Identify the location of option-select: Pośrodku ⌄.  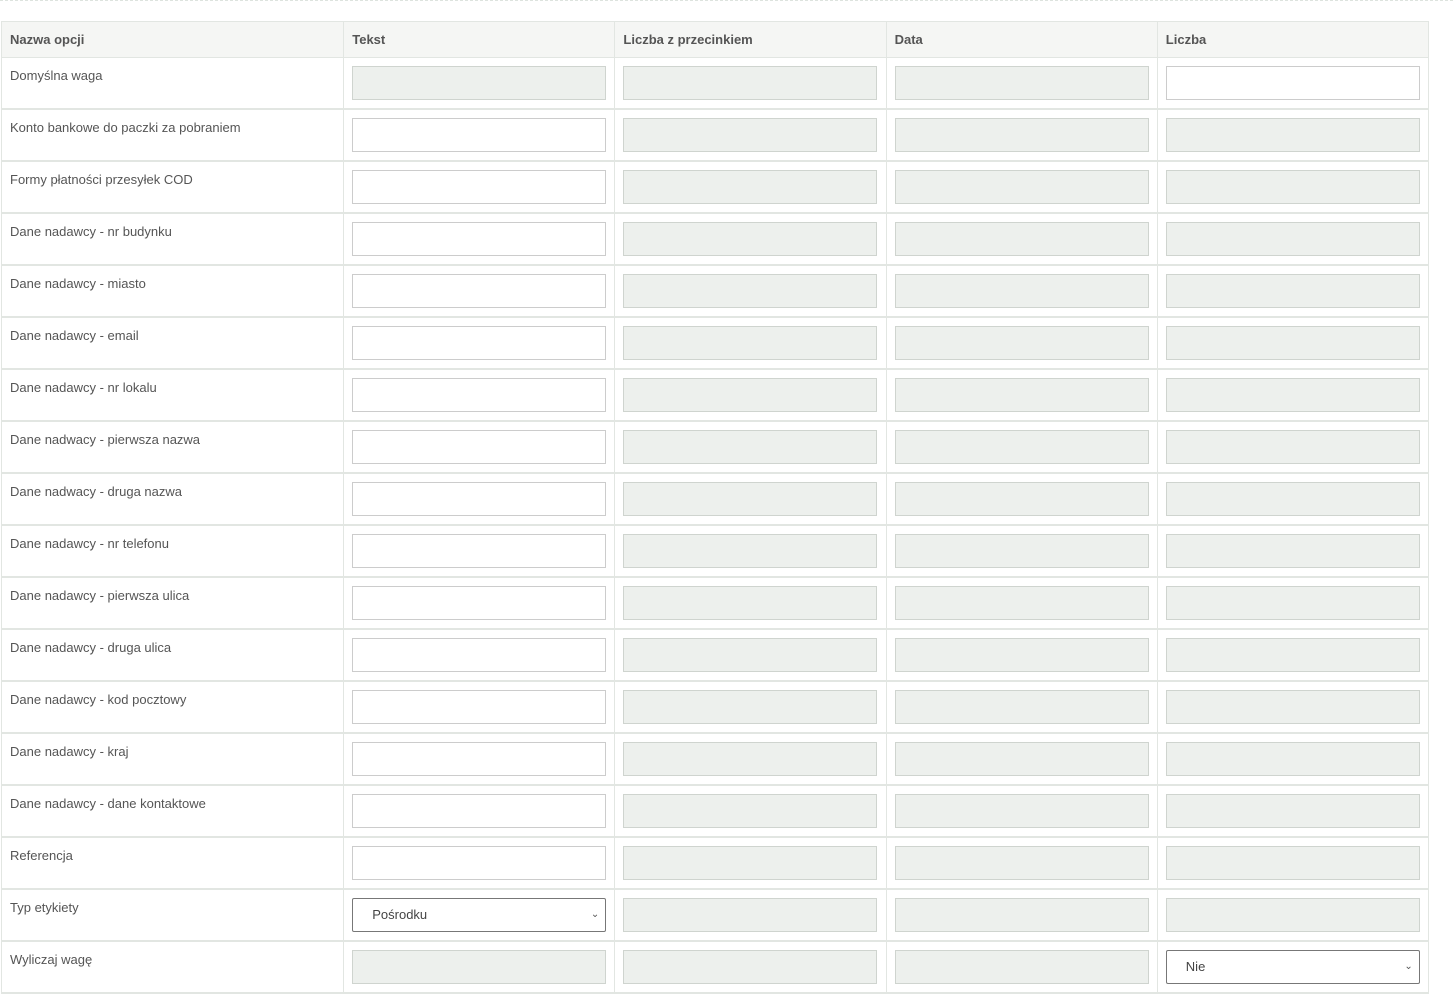
(479, 915).